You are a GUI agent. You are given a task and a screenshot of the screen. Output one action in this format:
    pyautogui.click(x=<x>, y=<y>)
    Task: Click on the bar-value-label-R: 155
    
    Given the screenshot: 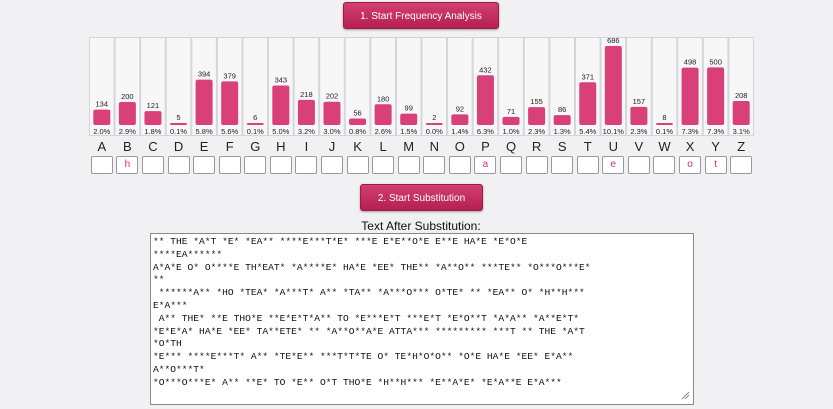 What is the action you would take?
    pyautogui.click(x=536, y=101)
    